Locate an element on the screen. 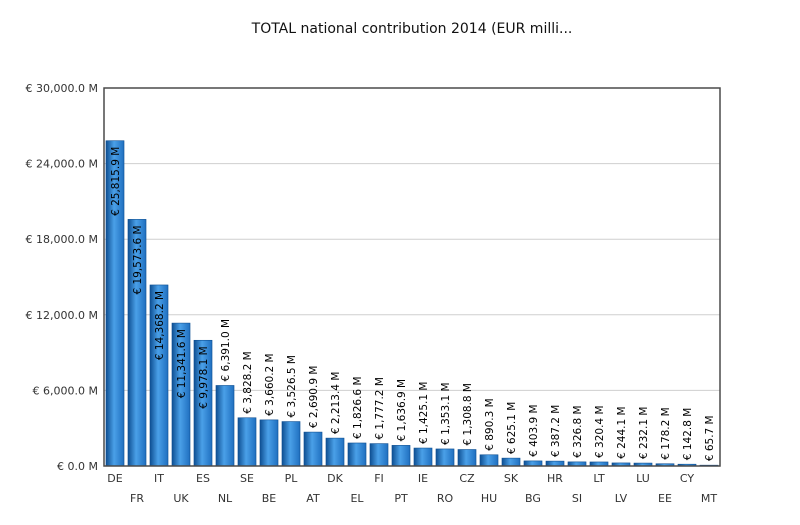 The width and height of the screenshot is (800, 525). data-label: € 6,391.0 M is located at coordinates (226, 350).